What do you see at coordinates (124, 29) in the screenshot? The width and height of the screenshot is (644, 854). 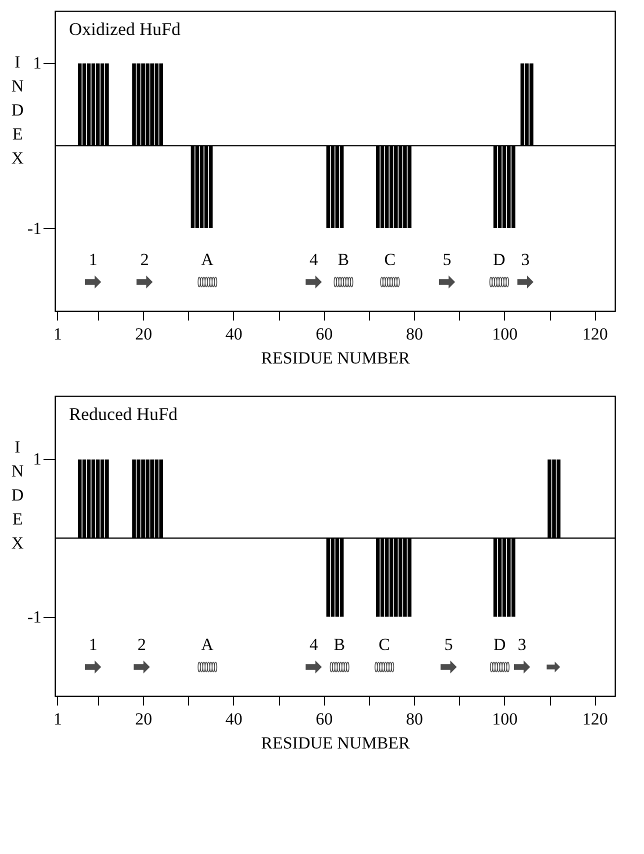 I see `chart-title: Oxidized HuFd` at bounding box center [124, 29].